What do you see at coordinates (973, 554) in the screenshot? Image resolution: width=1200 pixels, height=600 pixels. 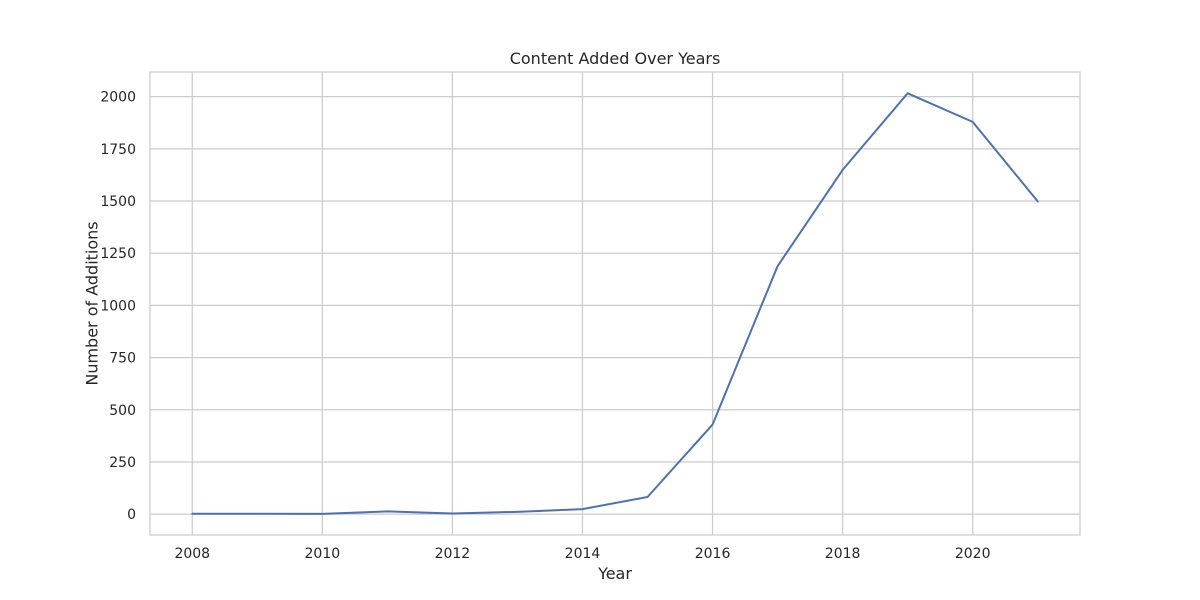 I see `x-tick-label: 2020` at bounding box center [973, 554].